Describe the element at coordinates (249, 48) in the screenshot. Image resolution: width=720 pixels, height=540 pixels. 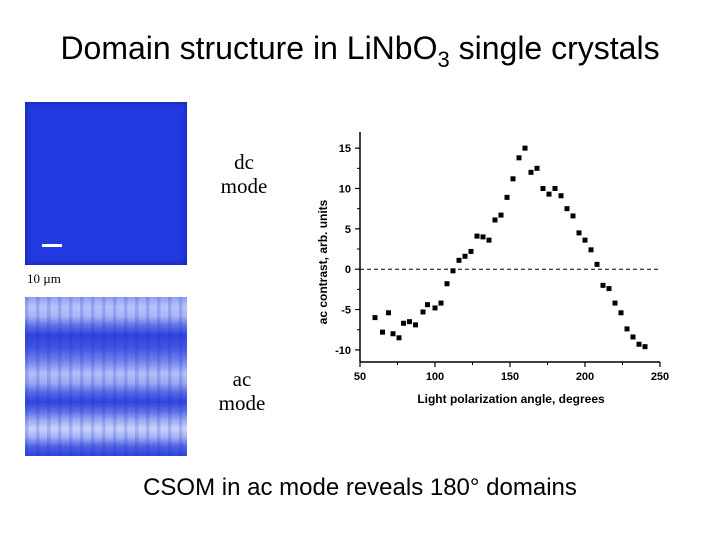
I see `title-main: Domain structure in LiNbO` at that location.